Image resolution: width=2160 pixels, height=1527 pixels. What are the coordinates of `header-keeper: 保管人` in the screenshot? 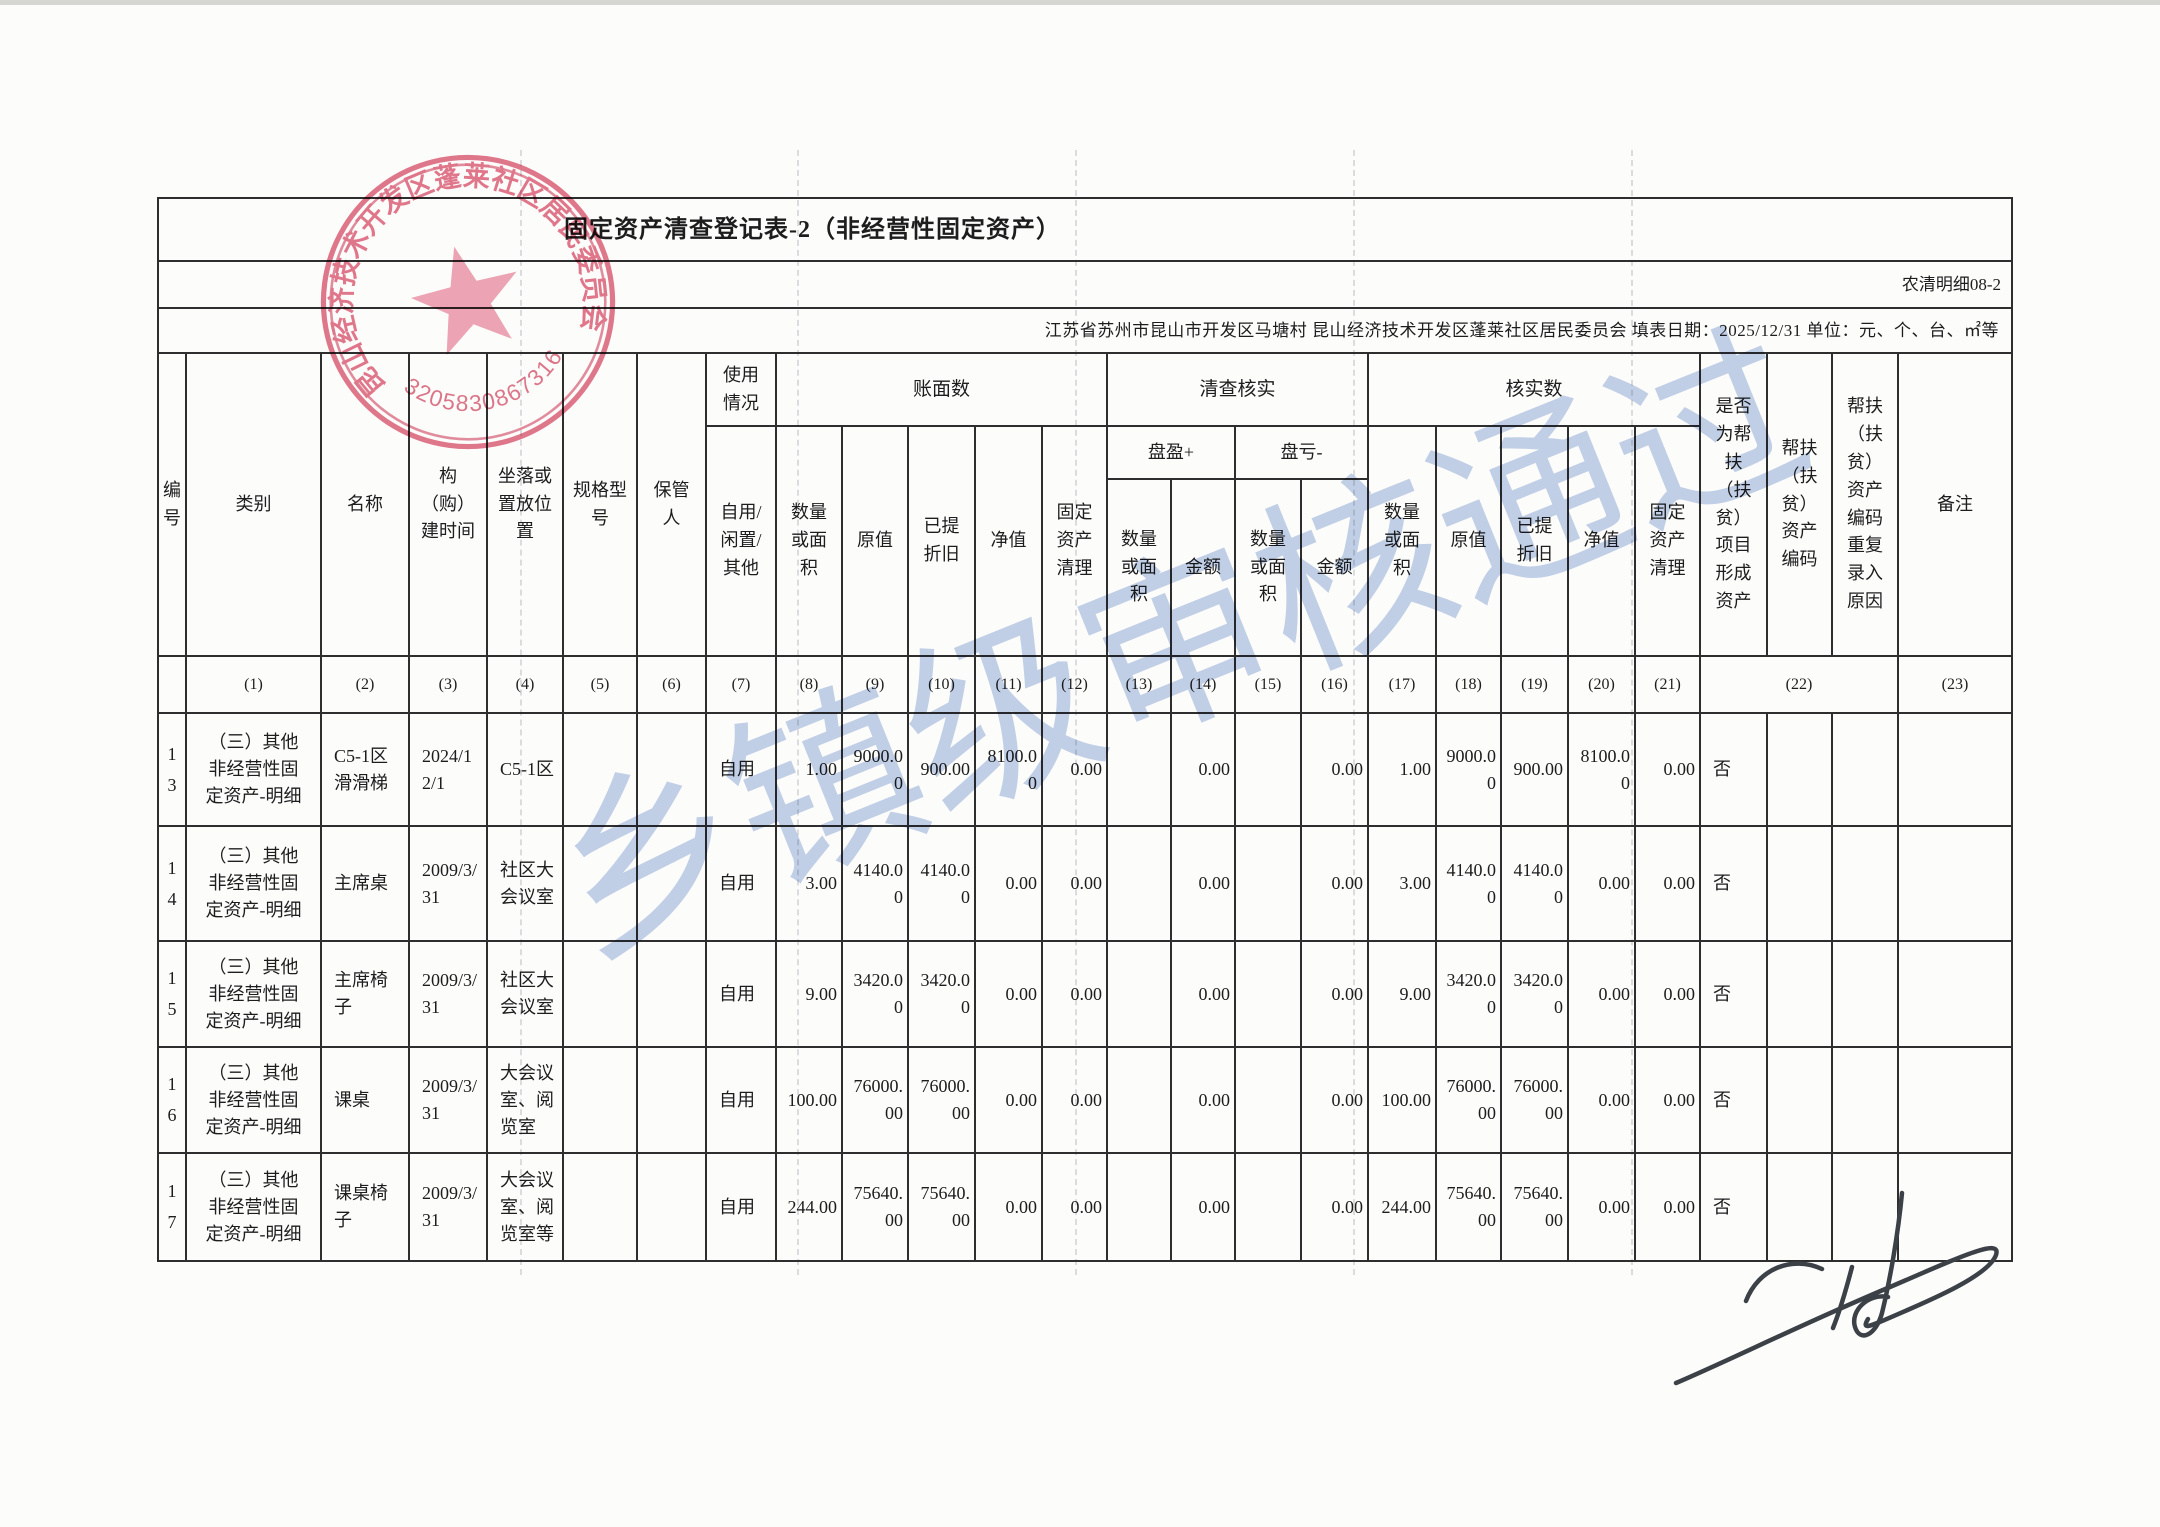 It's located at (672, 505).